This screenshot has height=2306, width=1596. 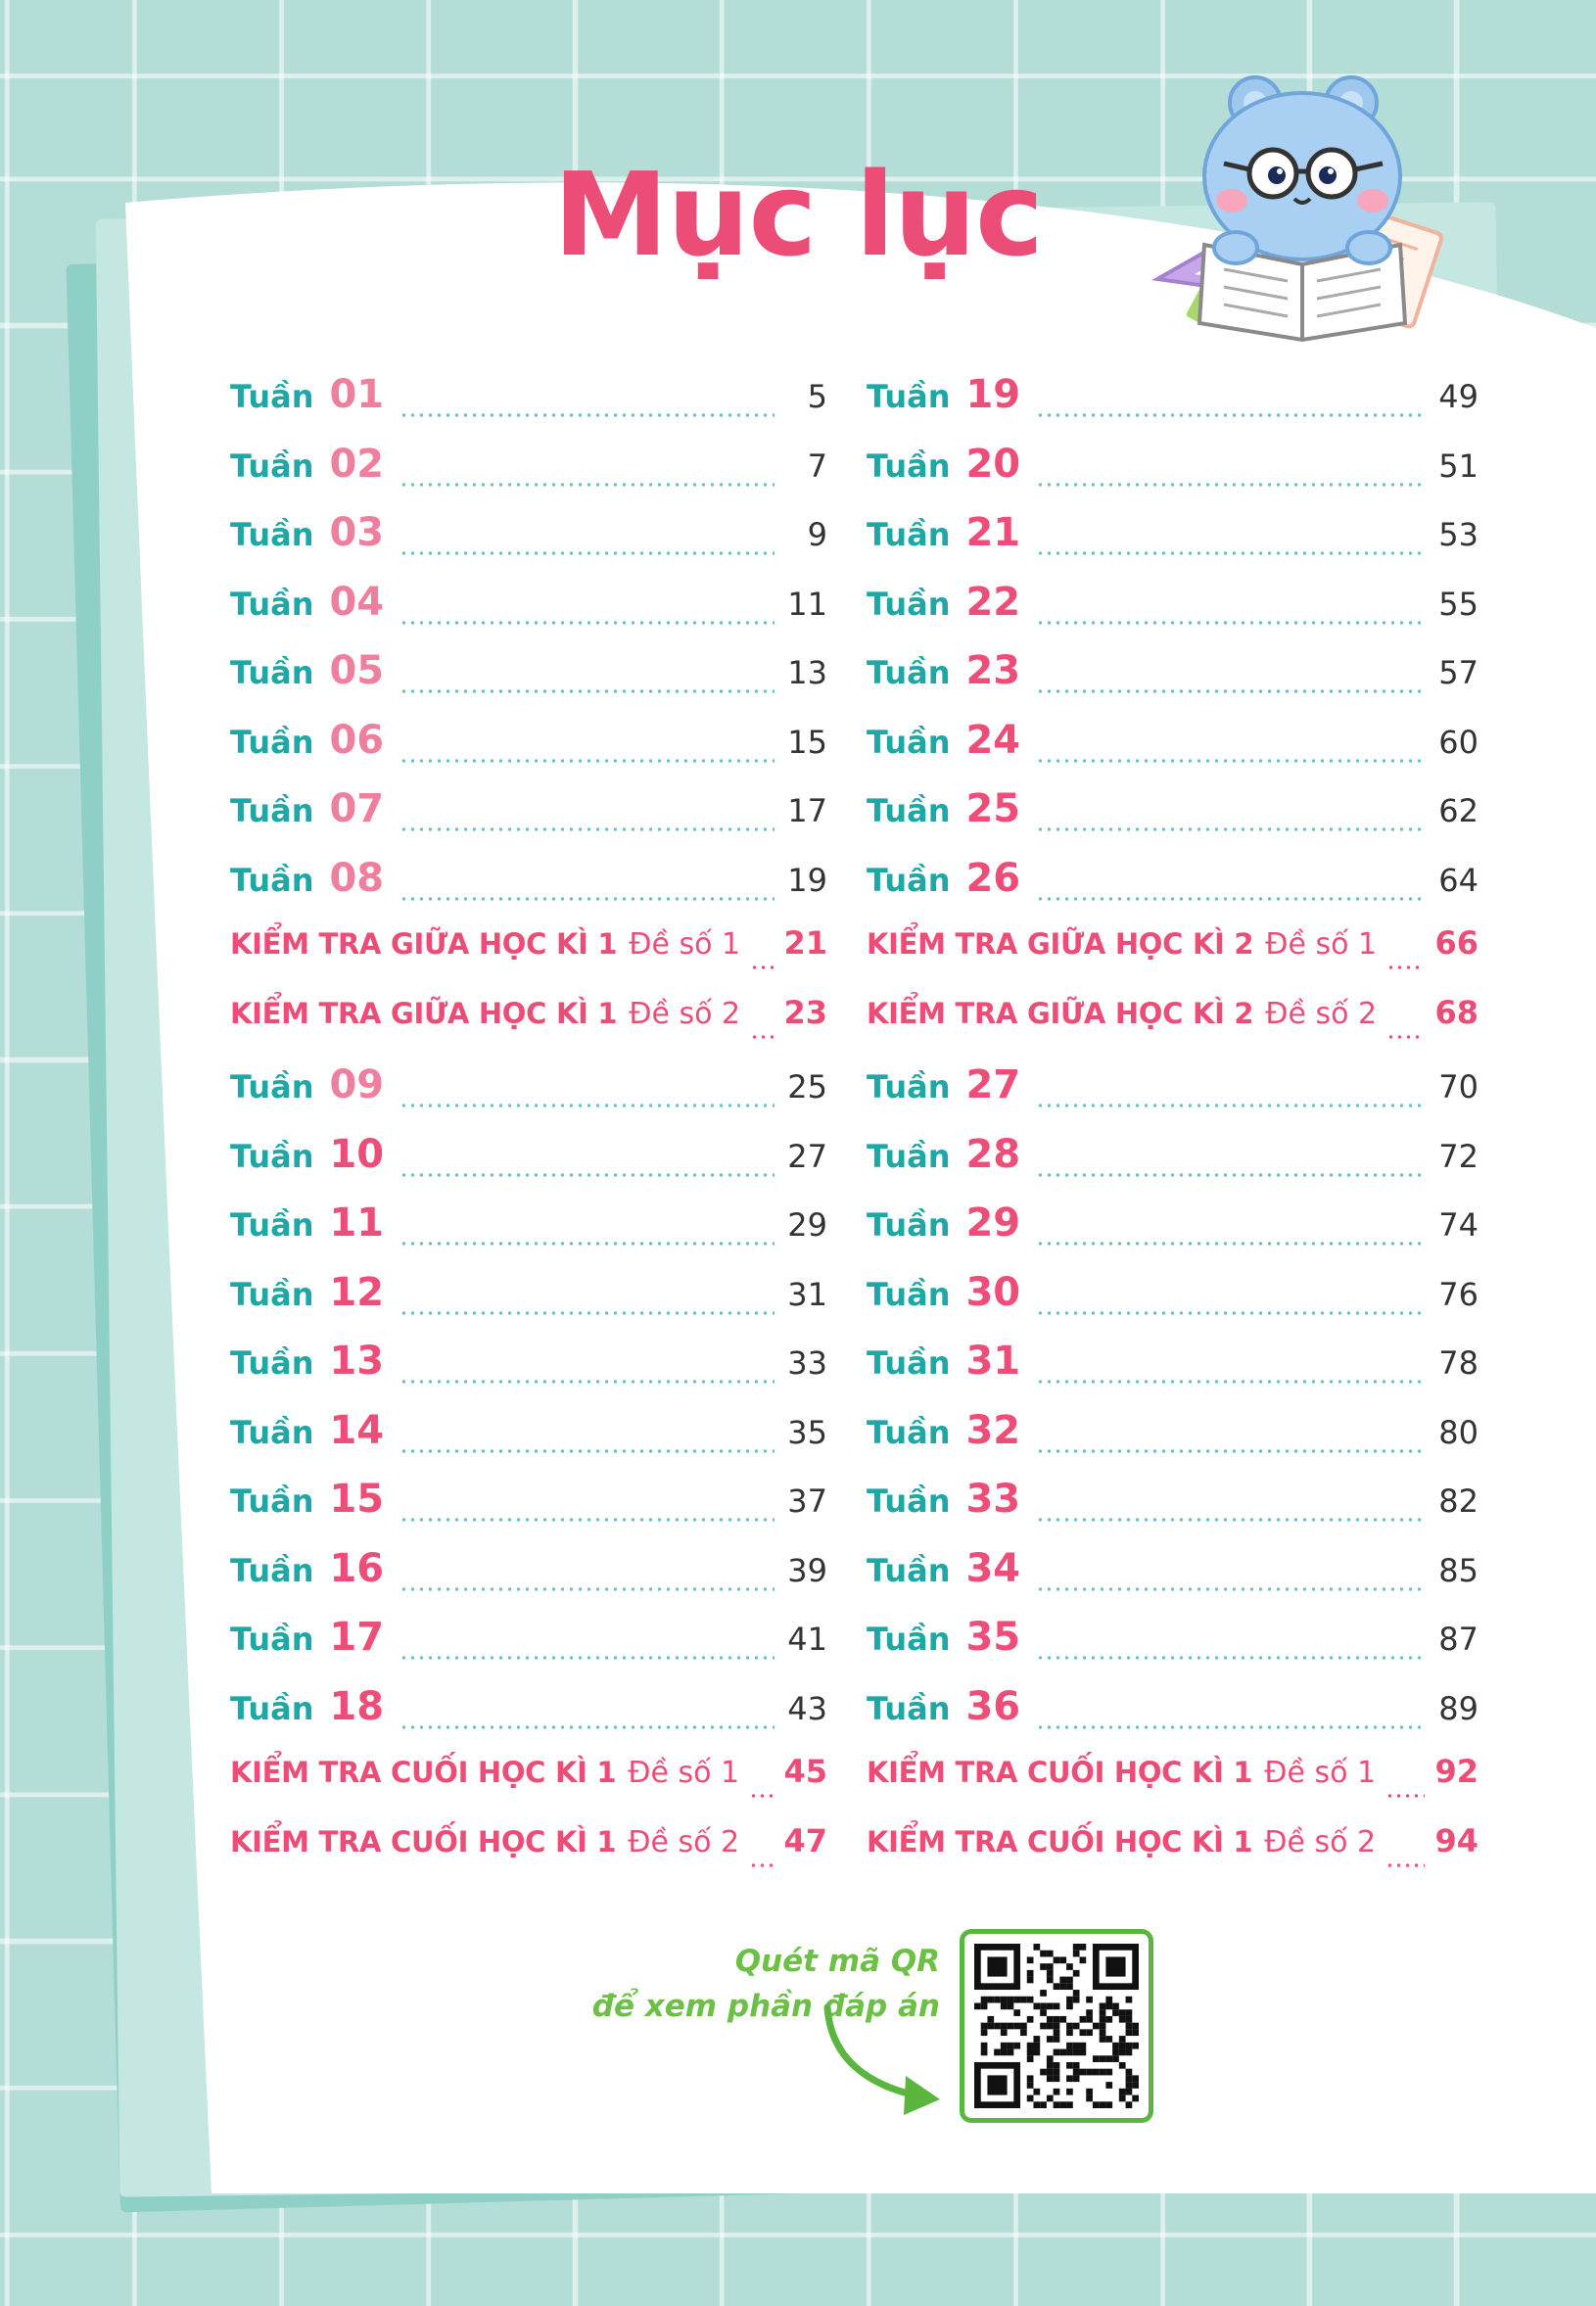 I want to click on toc-entry: Tuần 23 57, so click(x=1173, y=683).